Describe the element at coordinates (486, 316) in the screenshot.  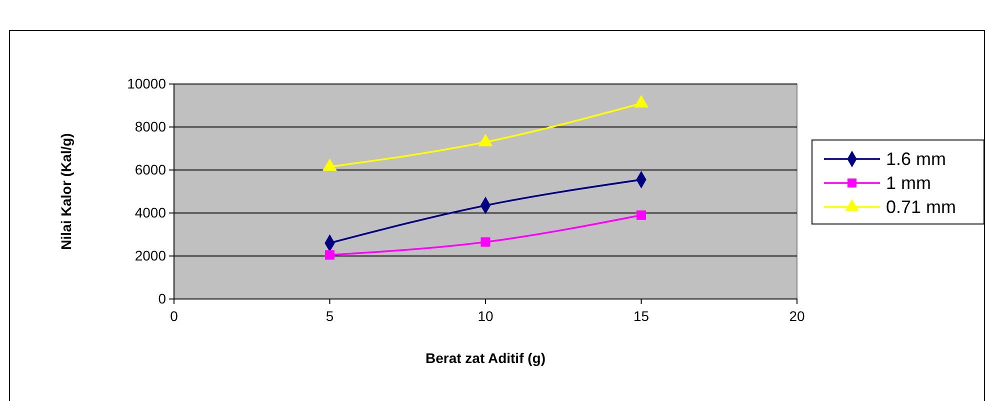
I see `x-tick-label: 10` at that location.